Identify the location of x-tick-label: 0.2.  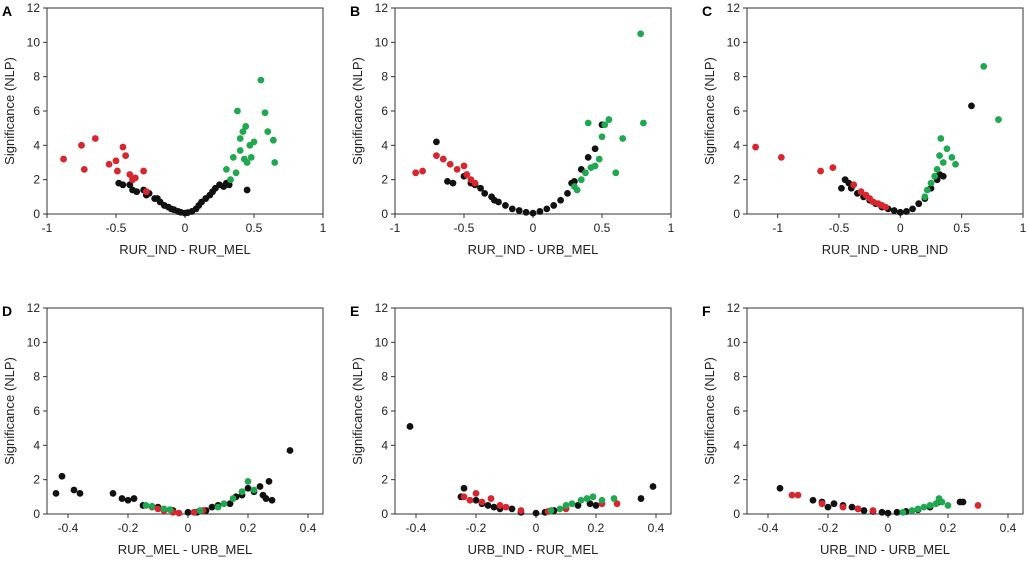
(948, 528).